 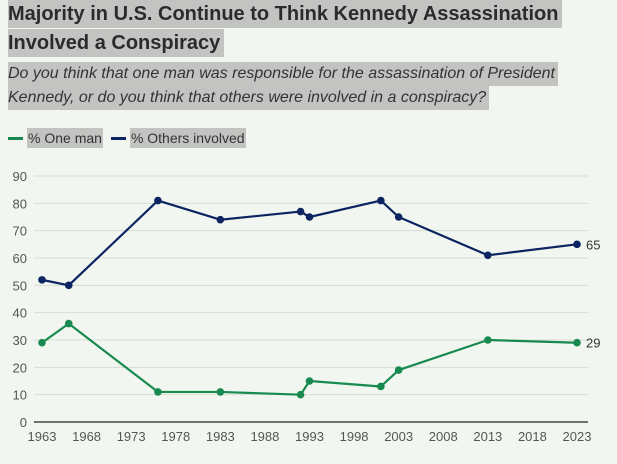 I want to click on series-line-one-man, so click(x=309, y=359).